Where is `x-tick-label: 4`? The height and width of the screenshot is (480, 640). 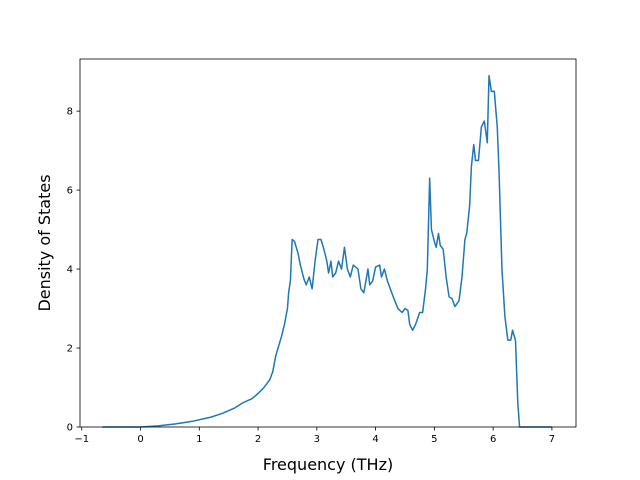
x-tick-label: 4 is located at coordinates (375, 439).